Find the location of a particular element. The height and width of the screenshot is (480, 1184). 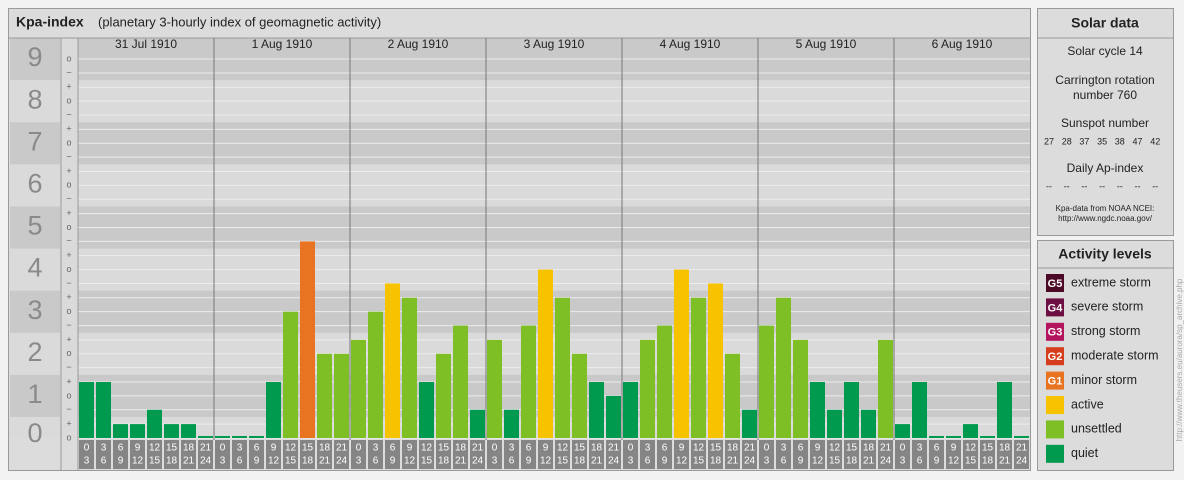

level-swatch is located at coordinates (1055, 380).